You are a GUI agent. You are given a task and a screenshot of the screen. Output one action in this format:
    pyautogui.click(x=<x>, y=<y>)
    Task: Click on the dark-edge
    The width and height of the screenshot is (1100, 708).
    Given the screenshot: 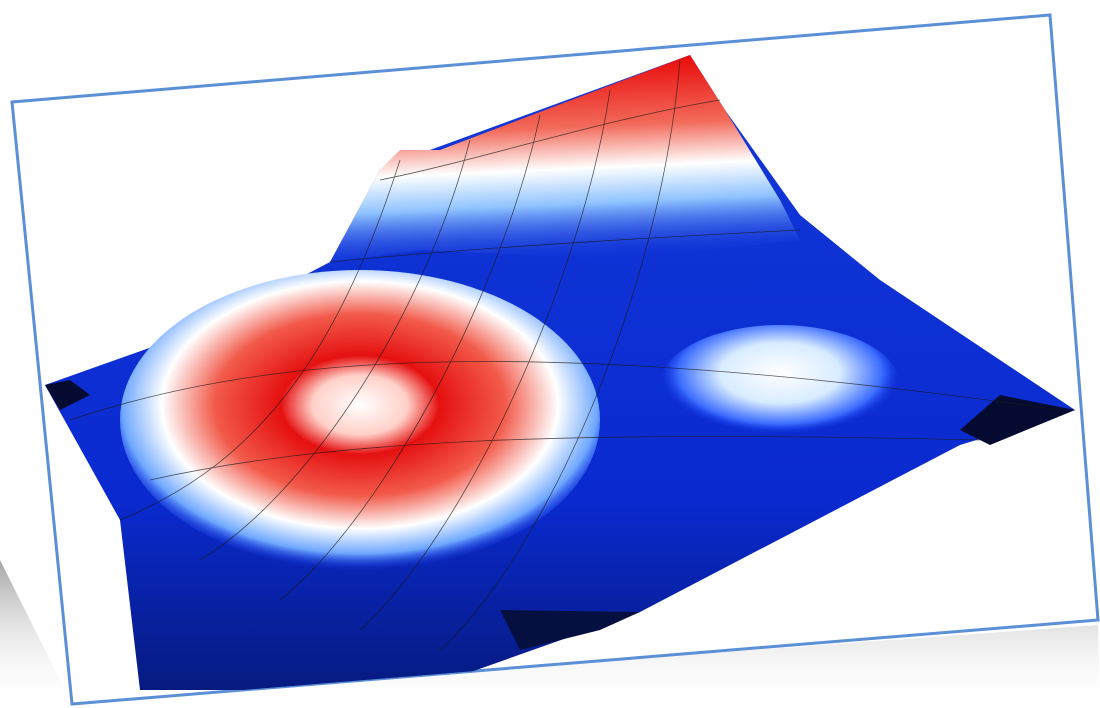 What is the action you would take?
    pyautogui.click(x=570, y=630)
    